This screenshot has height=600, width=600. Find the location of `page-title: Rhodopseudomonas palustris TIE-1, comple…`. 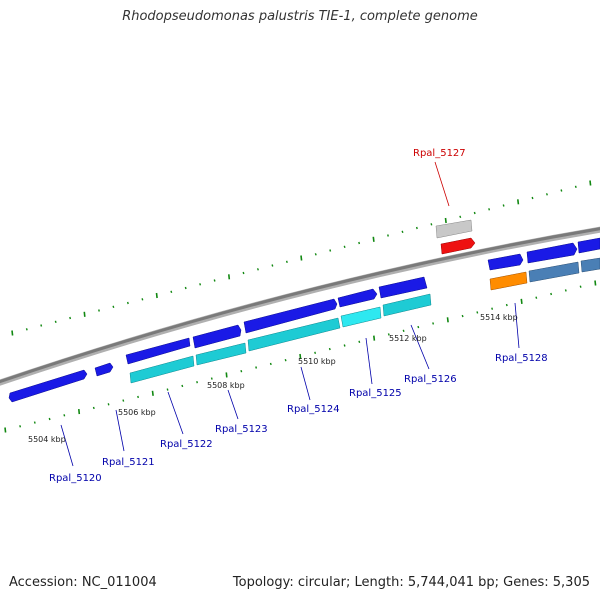

page-title: Rhodopseudomonas palustris TIE-1, comple… is located at coordinates (300, 16).